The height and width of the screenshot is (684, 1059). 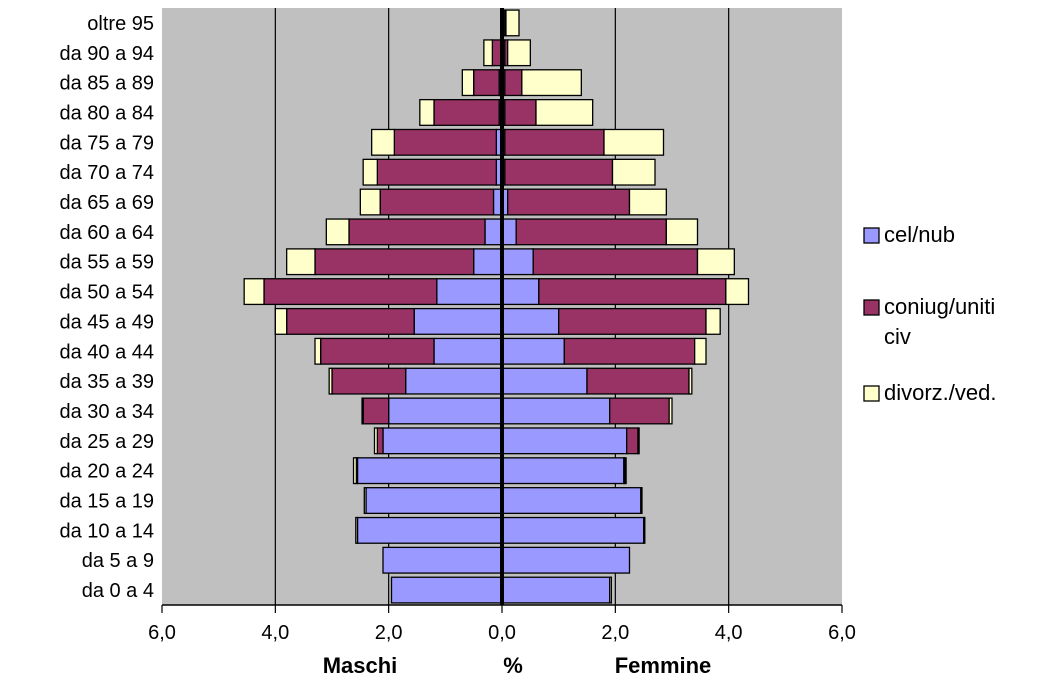 What do you see at coordinates (120, 24) in the screenshot?
I see `y-tick-label: oltre 95` at bounding box center [120, 24].